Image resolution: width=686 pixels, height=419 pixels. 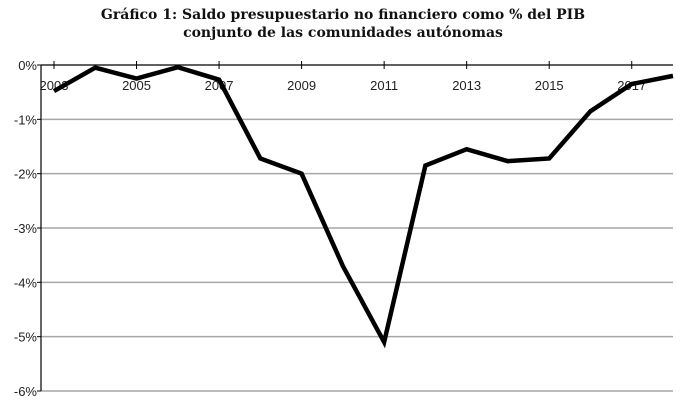 What do you see at coordinates (26, 391) in the screenshot?
I see `y-tick-label: -6%` at bounding box center [26, 391].